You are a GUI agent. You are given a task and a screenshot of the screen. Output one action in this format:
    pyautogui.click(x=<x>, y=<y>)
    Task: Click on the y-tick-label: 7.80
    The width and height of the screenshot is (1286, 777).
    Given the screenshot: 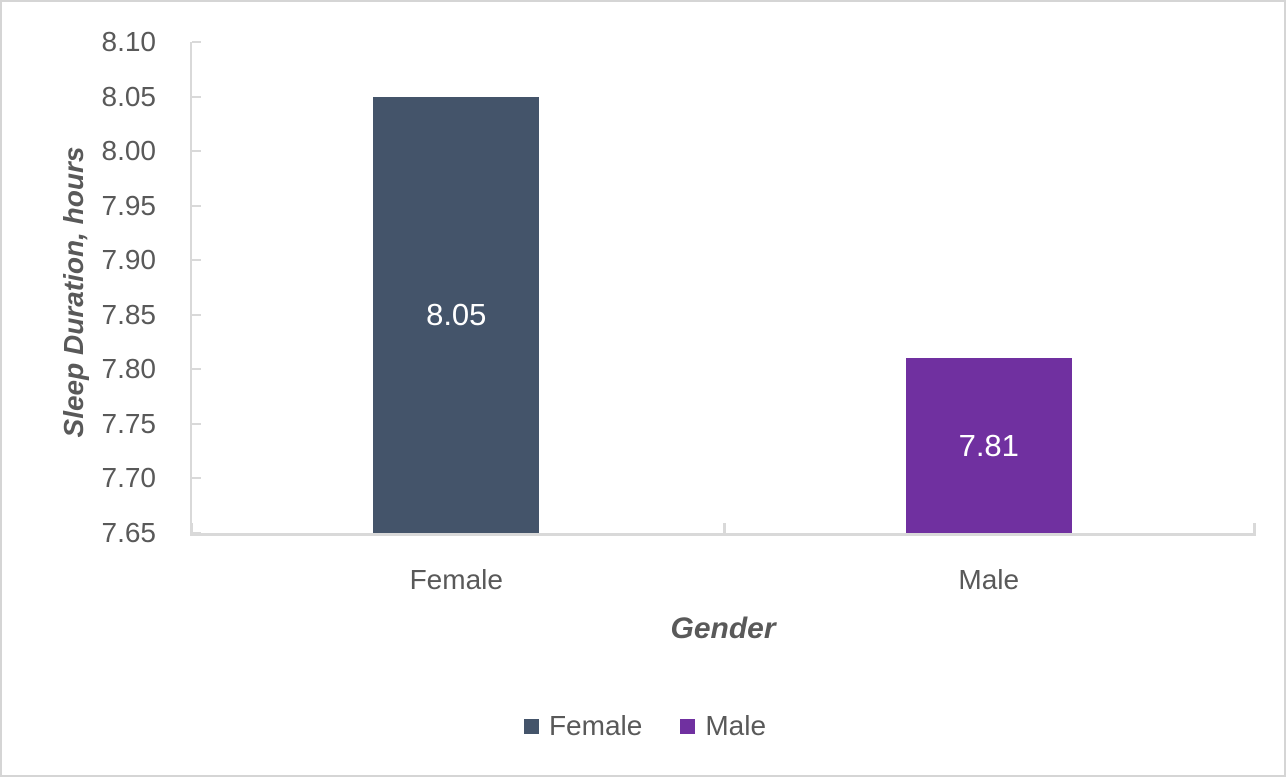 What is the action you would take?
    pyautogui.click(x=129, y=369)
    